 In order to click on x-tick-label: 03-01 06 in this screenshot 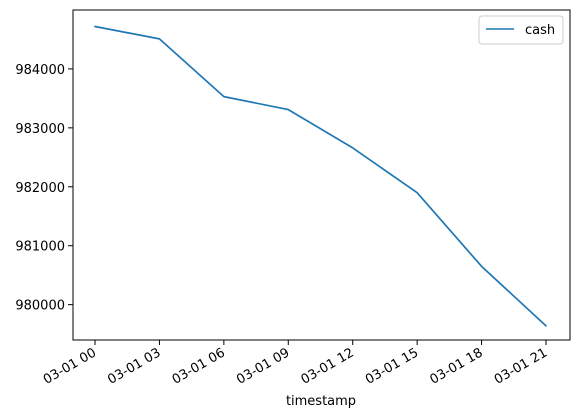, I will do `click(199, 366)`.